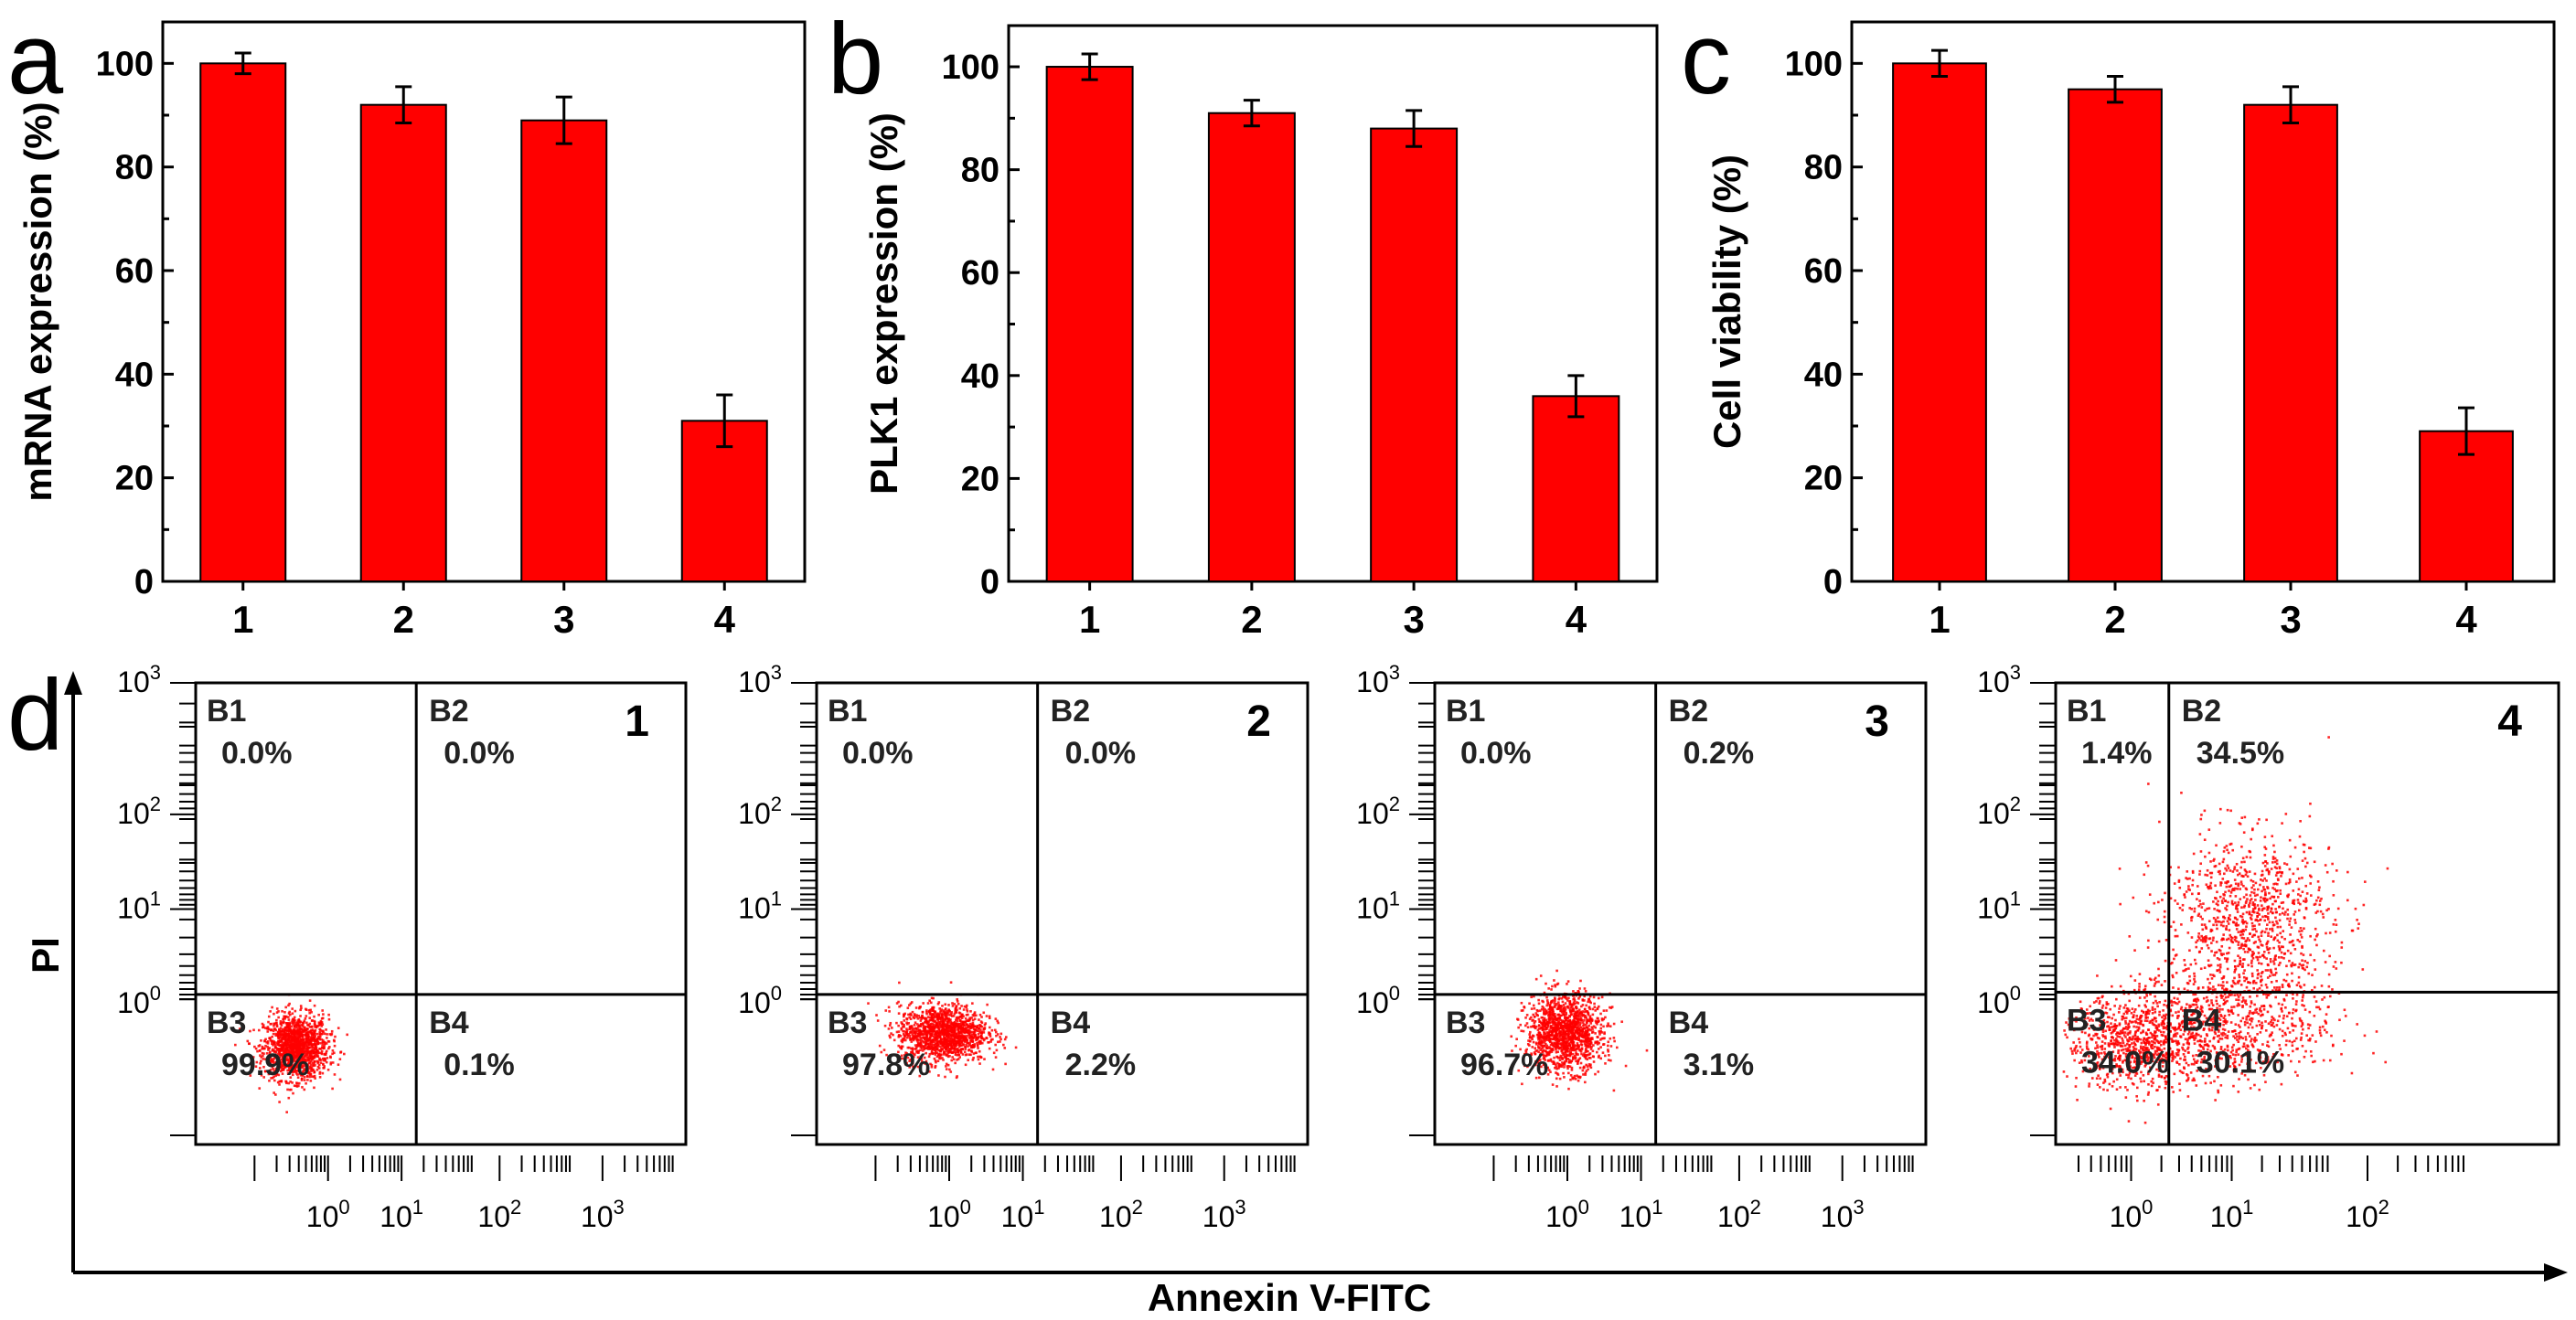  What do you see at coordinates (448, 712) in the screenshot?
I see `quadrant-name-1-B2: B2` at bounding box center [448, 712].